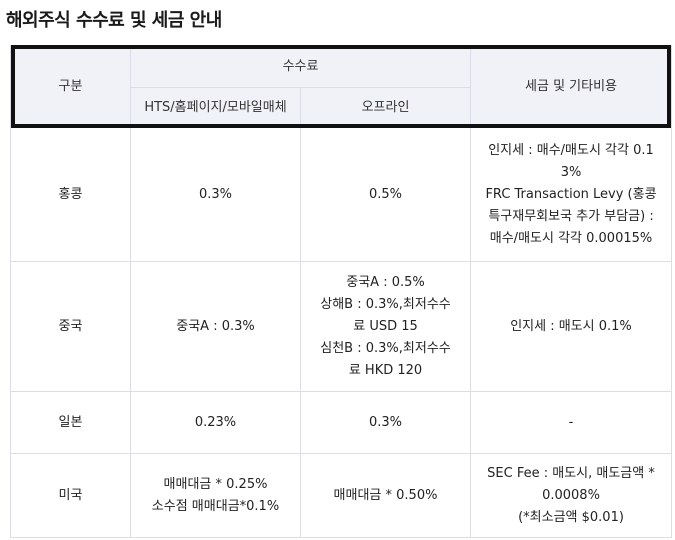 This screenshot has width=675, height=540. I want to click on online-fee-line: 중국A : 0.3%, so click(215, 326).